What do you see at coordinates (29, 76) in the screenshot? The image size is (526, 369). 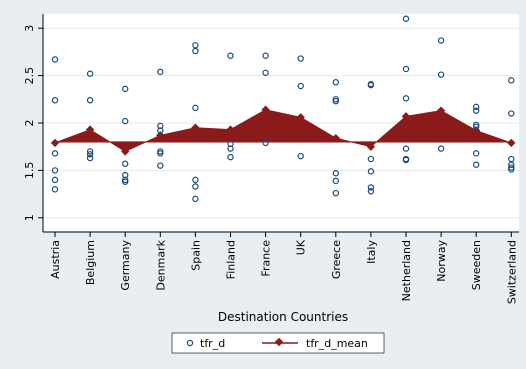 I see `y-tick-label: 2.5` at bounding box center [29, 76].